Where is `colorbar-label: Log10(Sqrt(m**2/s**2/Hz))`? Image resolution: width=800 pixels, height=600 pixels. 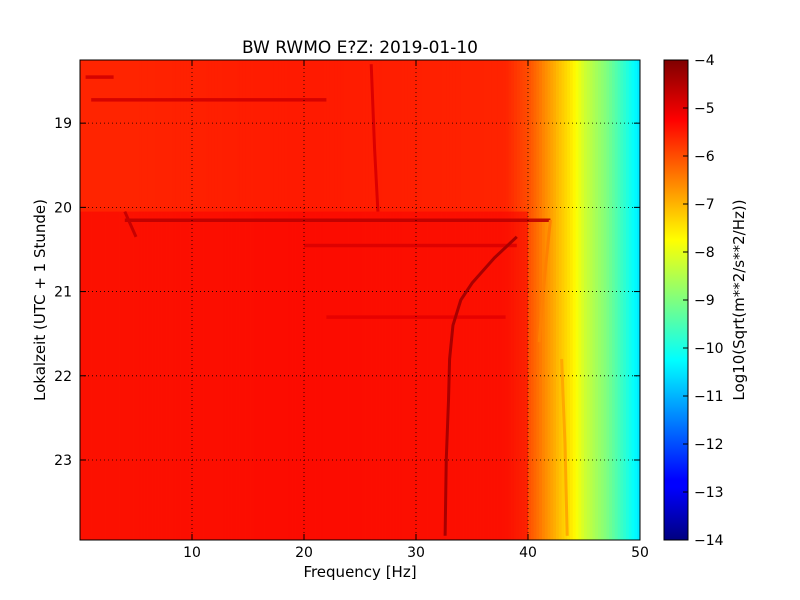 colorbar-label: Log10(Sqrt(m**2/s**2/Hz)) is located at coordinates (739, 299).